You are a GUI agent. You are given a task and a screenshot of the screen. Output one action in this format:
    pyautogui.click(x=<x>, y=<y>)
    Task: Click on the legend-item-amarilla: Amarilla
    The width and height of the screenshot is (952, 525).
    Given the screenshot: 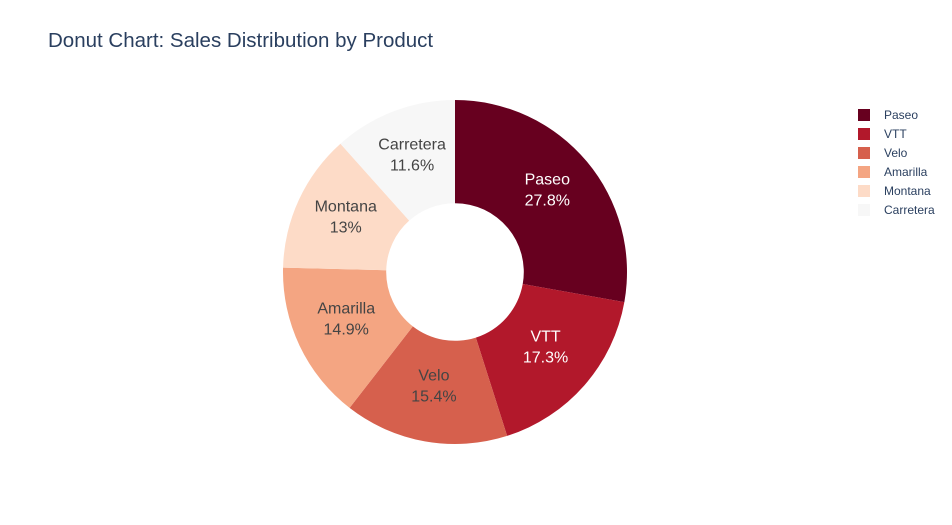 What is the action you would take?
    pyautogui.click(x=896, y=171)
    